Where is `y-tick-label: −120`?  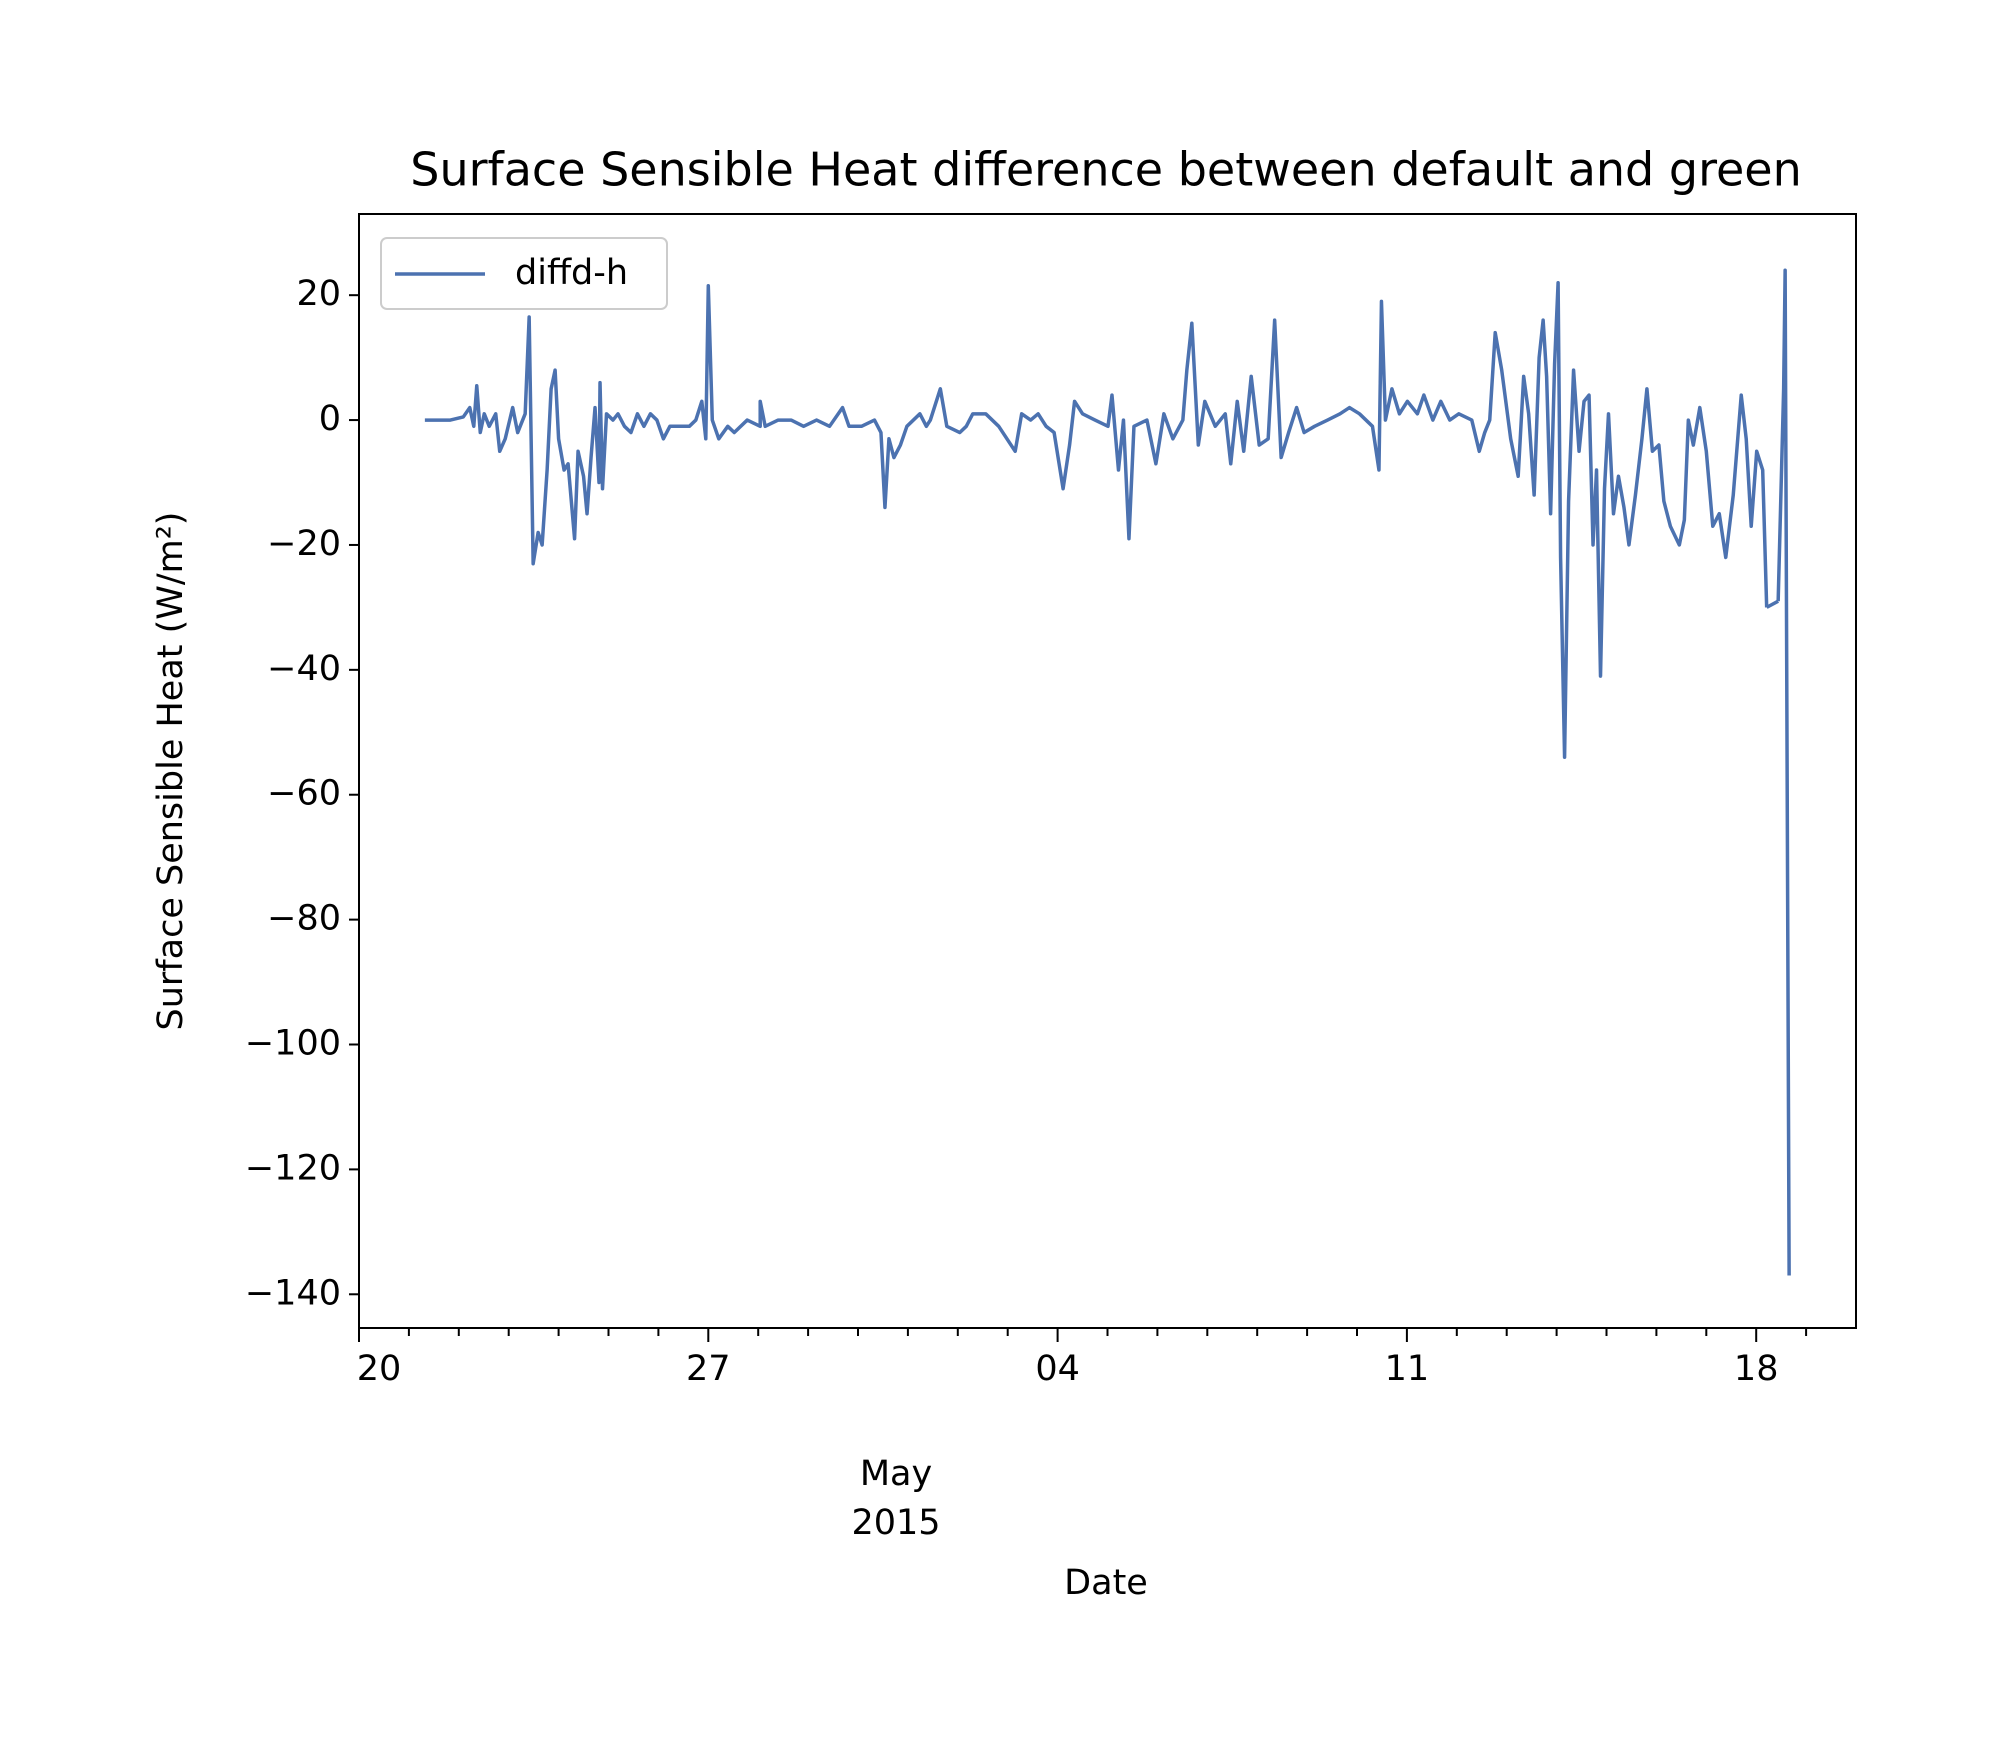 y-tick-label: −120 is located at coordinates (293, 1168).